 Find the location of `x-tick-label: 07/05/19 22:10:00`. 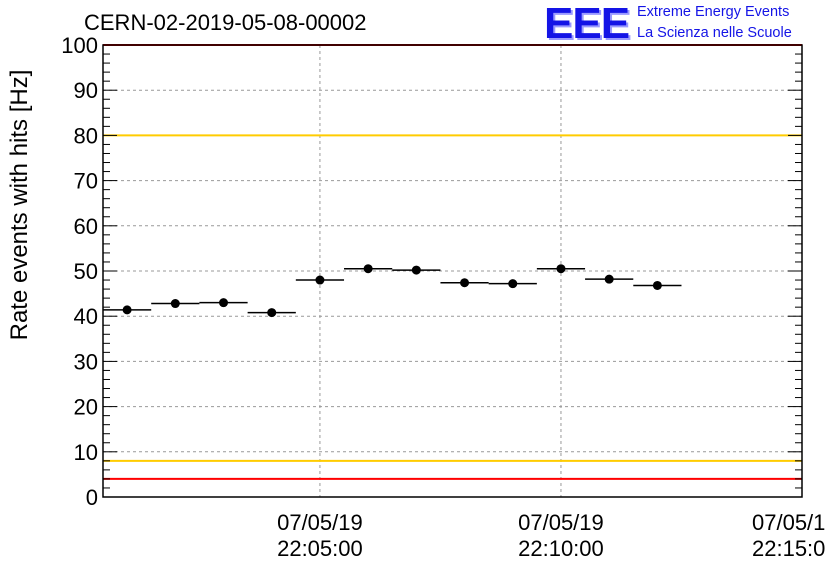

x-tick-label: 07/05/19 22:10:00 is located at coordinates (561, 536).